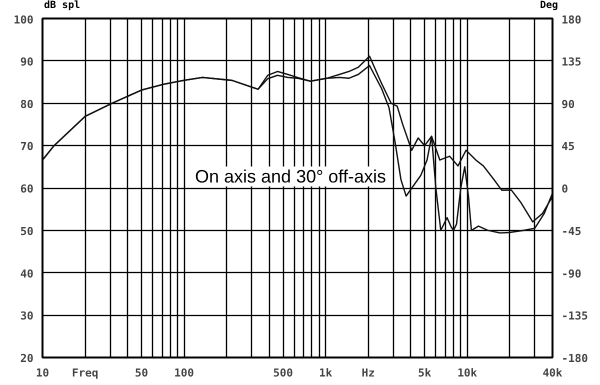 This screenshot has width=600, height=385. Describe the element at coordinates (27, 189) in the screenshot. I see `y-tick-label: 60` at that location.